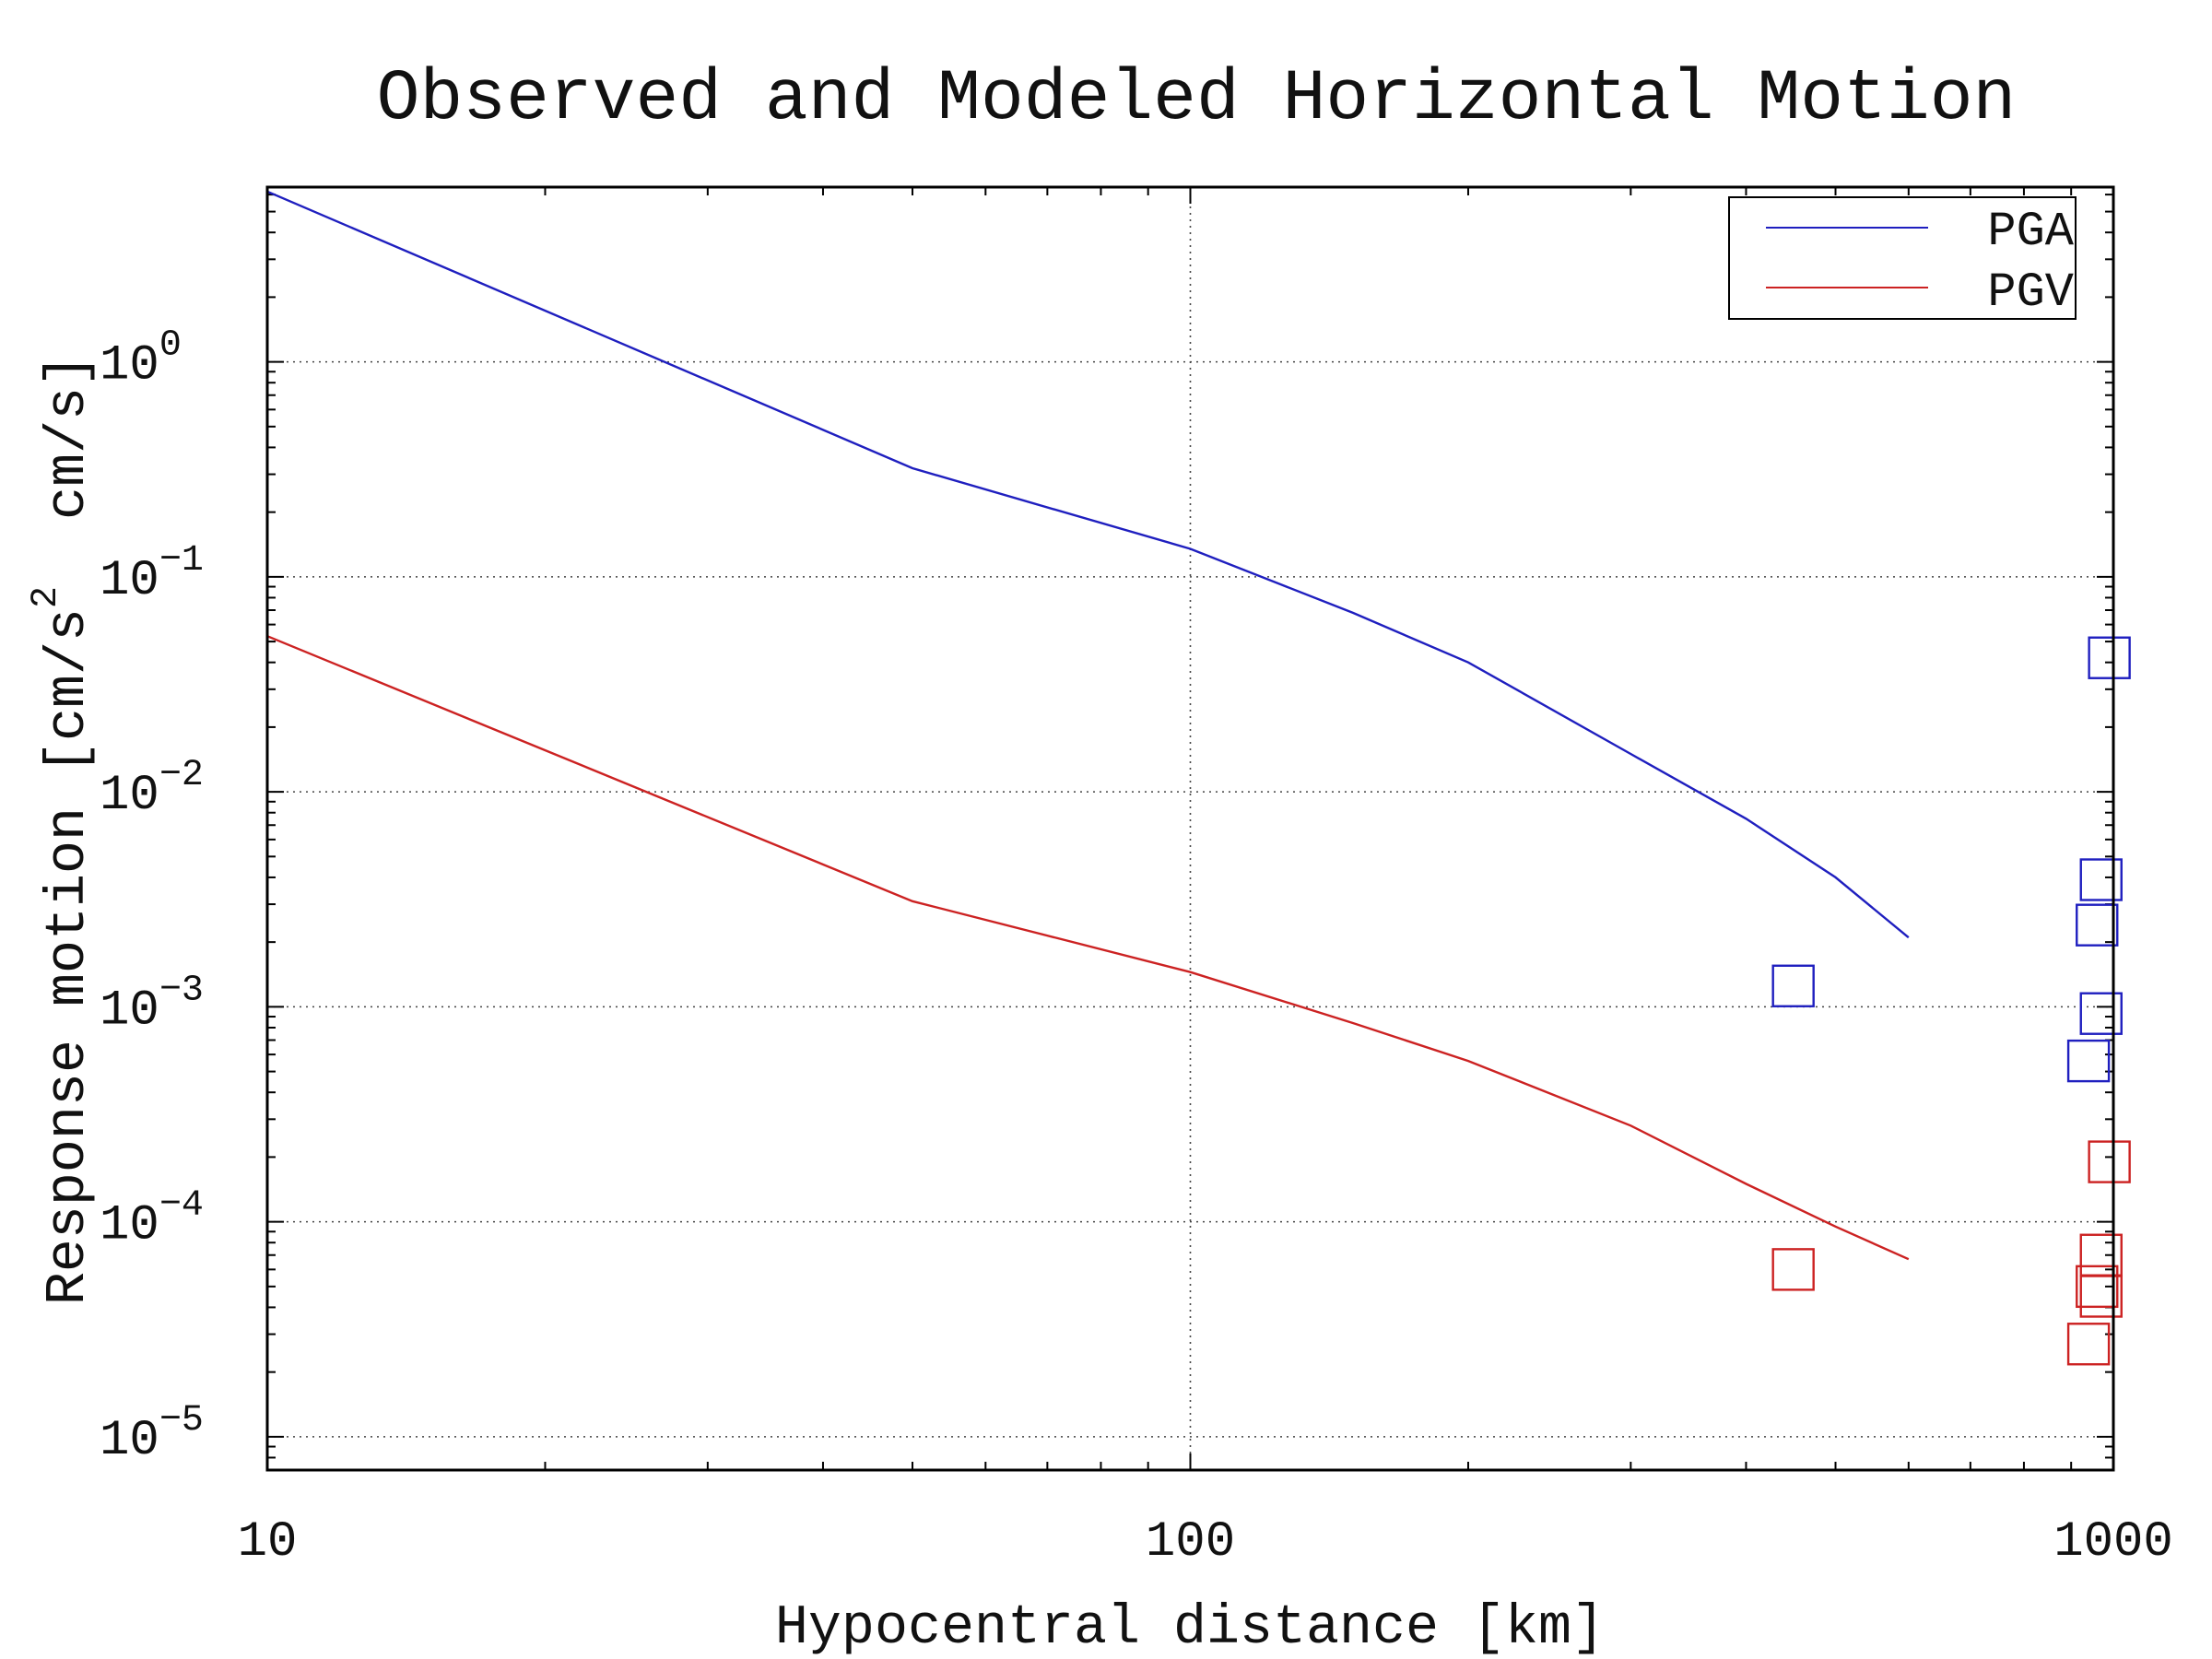 This screenshot has height=1659, width=2212. Describe the element at coordinates (181, 1206) in the screenshot. I see `y-tick-exponent: −4` at that location.